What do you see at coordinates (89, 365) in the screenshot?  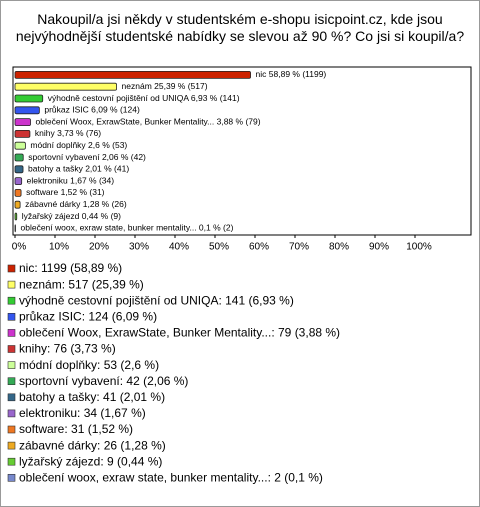 I see `legend-label: módní doplňky: 53 (2,6 %)` at bounding box center [89, 365].